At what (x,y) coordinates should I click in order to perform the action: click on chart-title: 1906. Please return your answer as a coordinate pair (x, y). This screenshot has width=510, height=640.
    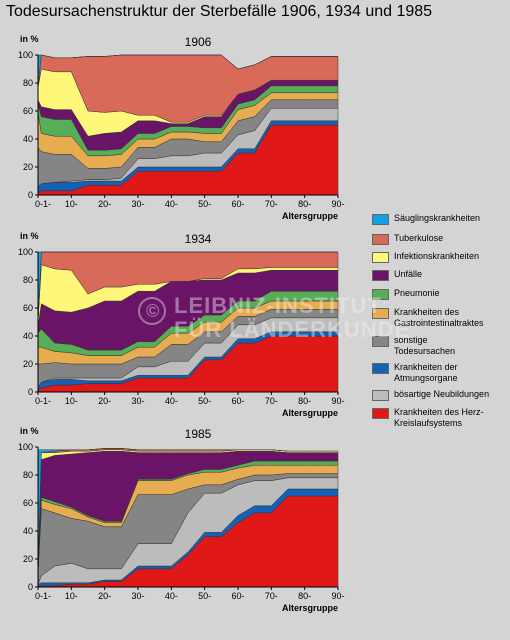
    Looking at the image, I should click on (198, 42).